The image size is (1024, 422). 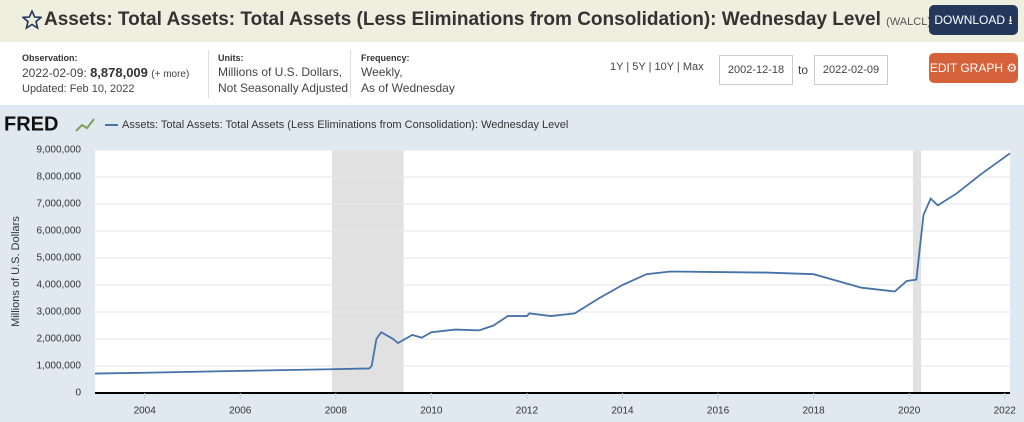 I want to click on y-tick-label: 9,000,000, so click(x=59, y=150).